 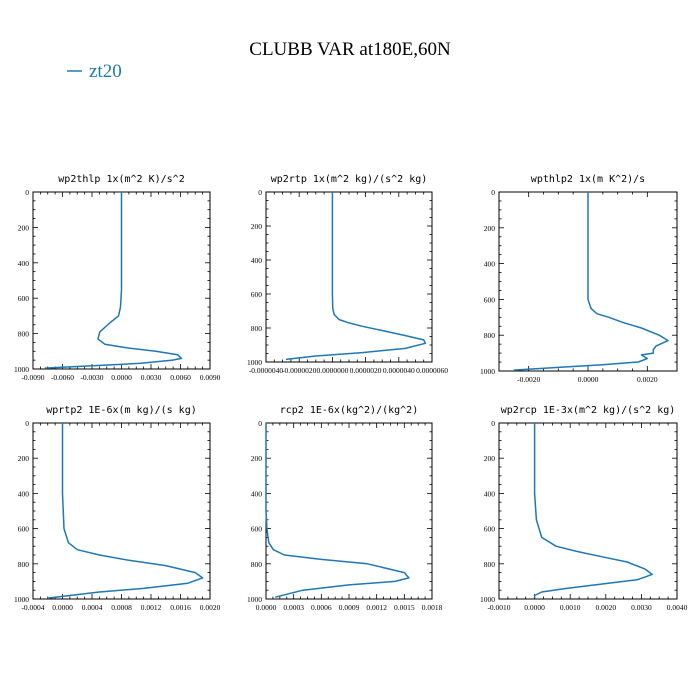 What do you see at coordinates (321, 607) in the screenshot?
I see `x-tick-label: 0.0006` at bounding box center [321, 607].